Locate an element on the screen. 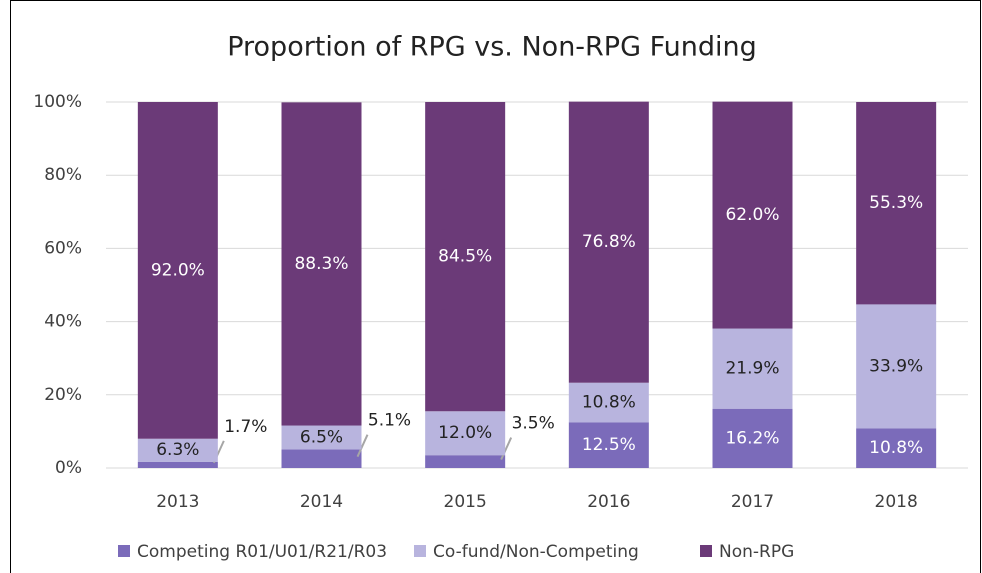 The image size is (982, 573). value-label: 88.3% is located at coordinates (321, 264).